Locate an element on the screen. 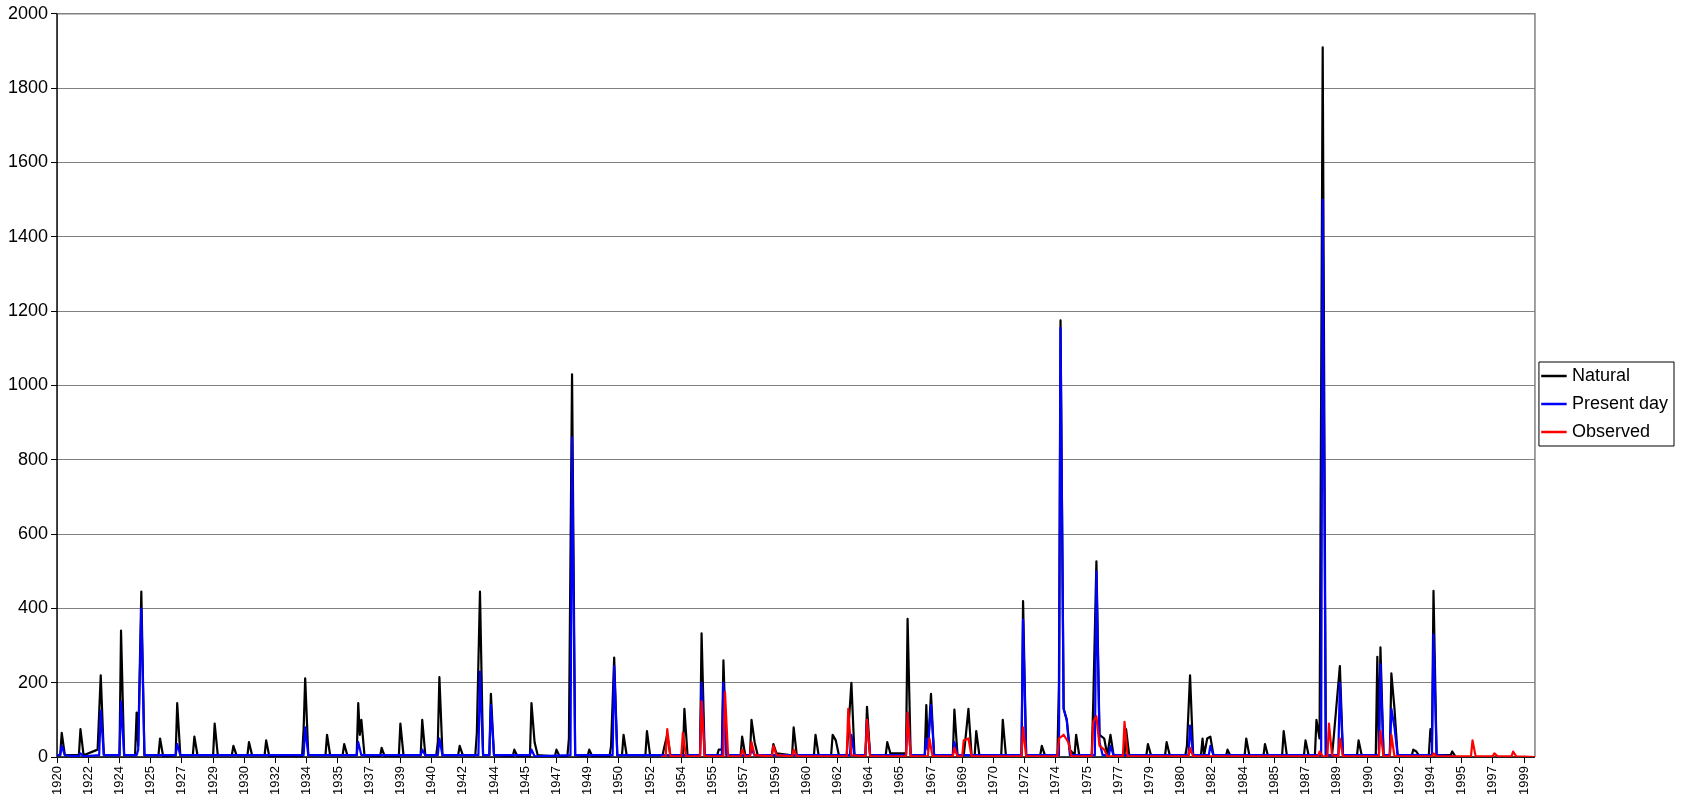 The image size is (1698, 803). x-tick-label: 1970 is located at coordinates (992, 780).